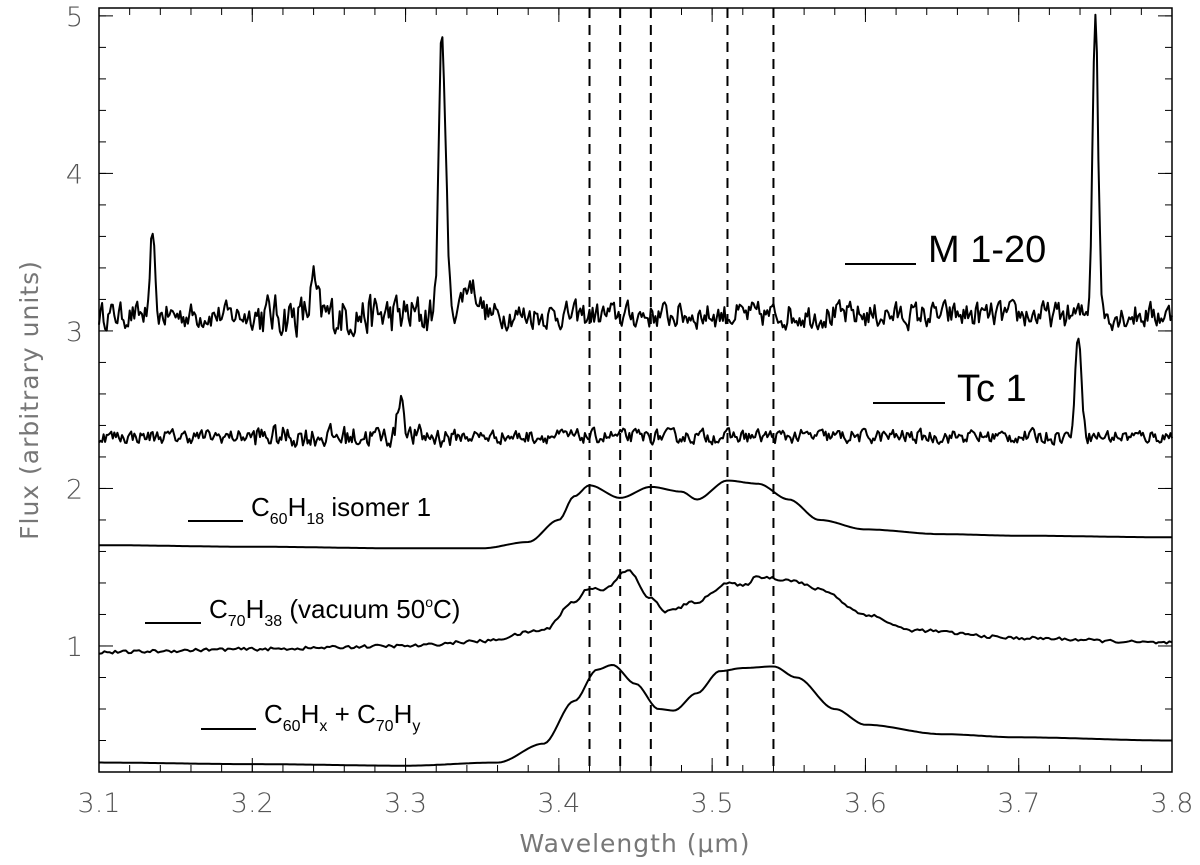 The width and height of the screenshot is (1200, 865). Describe the element at coordinates (635, 514) in the screenshot. I see `series-line-c60h18` at that location.